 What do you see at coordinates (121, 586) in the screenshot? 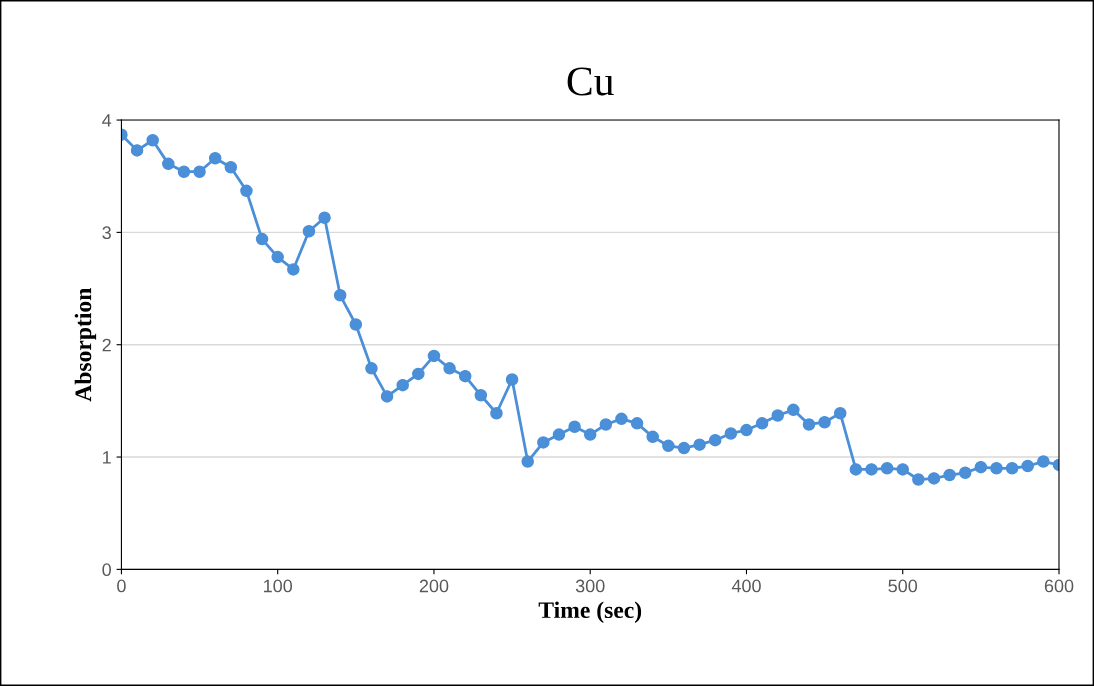
I see `x-tick-label: 0` at bounding box center [121, 586].